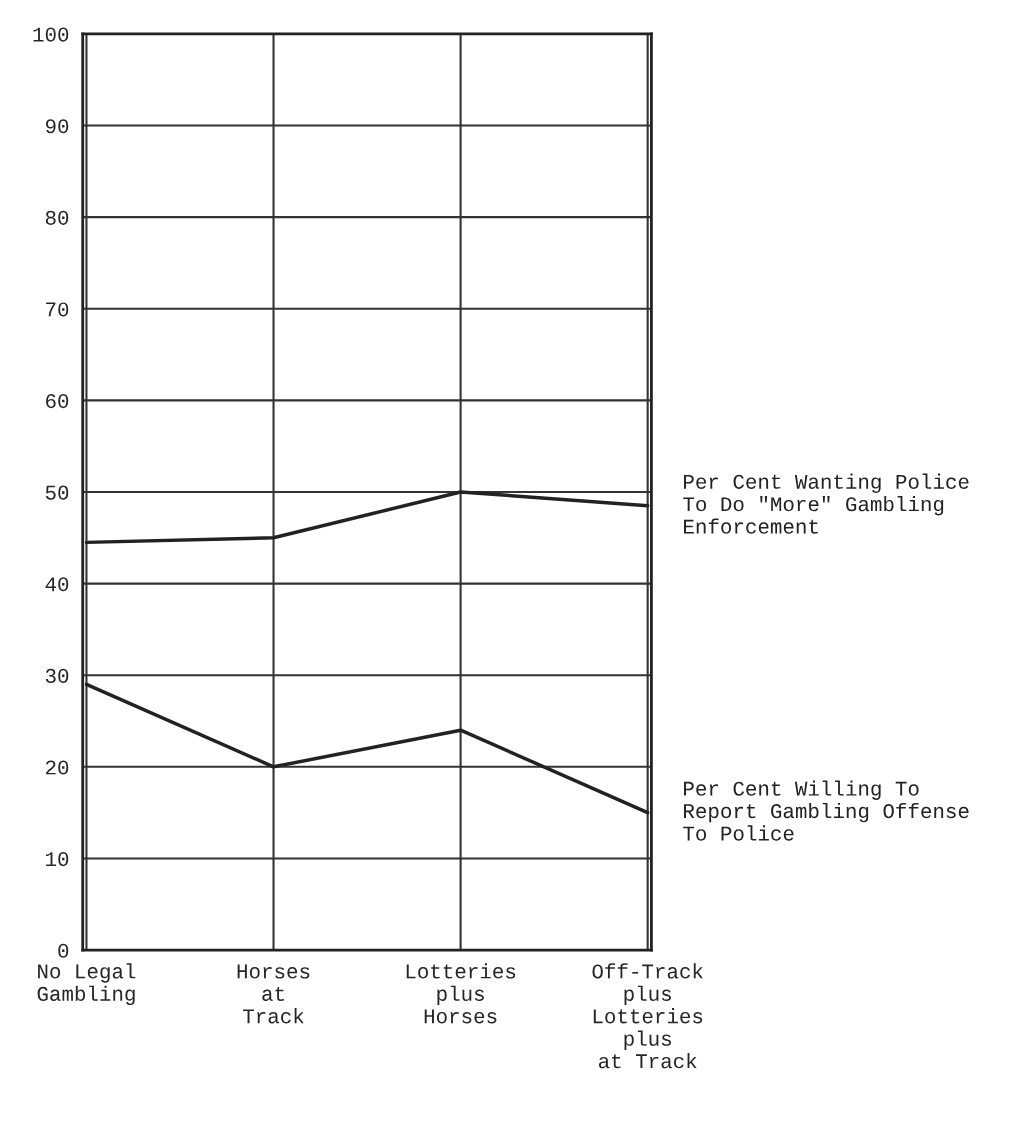  I want to click on y-tick-label: 20, so click(57, 767).